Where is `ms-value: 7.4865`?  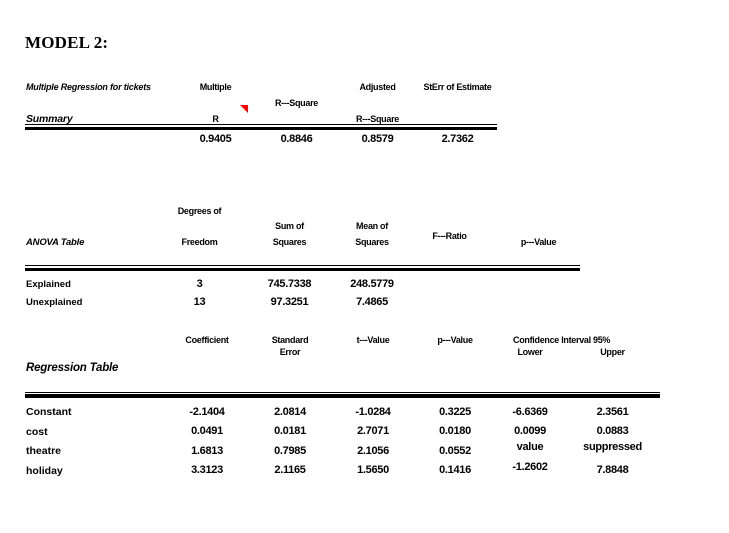 ms-value: 7.4865 is located at coordinates (372, 301).